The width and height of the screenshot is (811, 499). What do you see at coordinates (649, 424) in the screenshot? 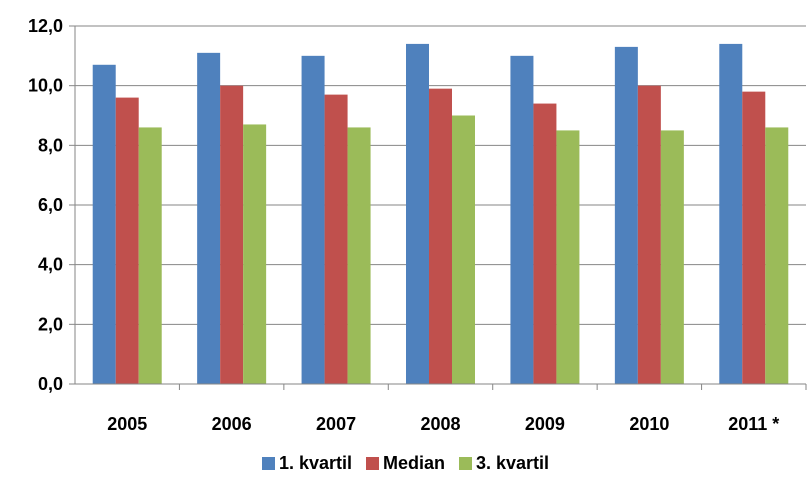
I see `x-tick-label: 2010` at bounding box center [649, 424].